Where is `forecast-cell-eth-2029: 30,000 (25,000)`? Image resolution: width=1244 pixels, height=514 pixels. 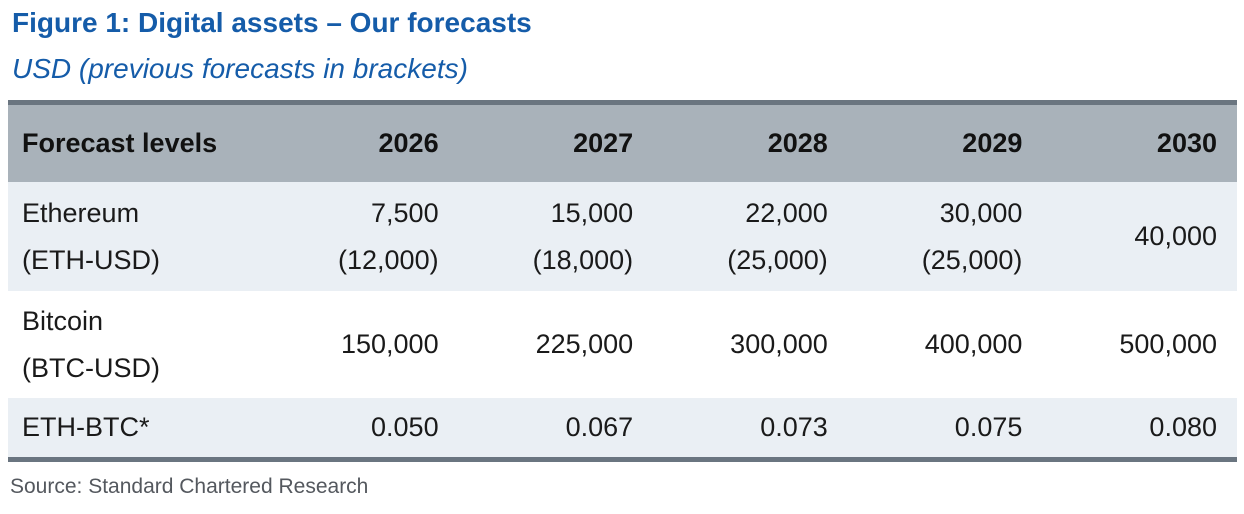
forecast-cell-eth-2029: 30,000 (25,000) is located at coordinates (945, 236).